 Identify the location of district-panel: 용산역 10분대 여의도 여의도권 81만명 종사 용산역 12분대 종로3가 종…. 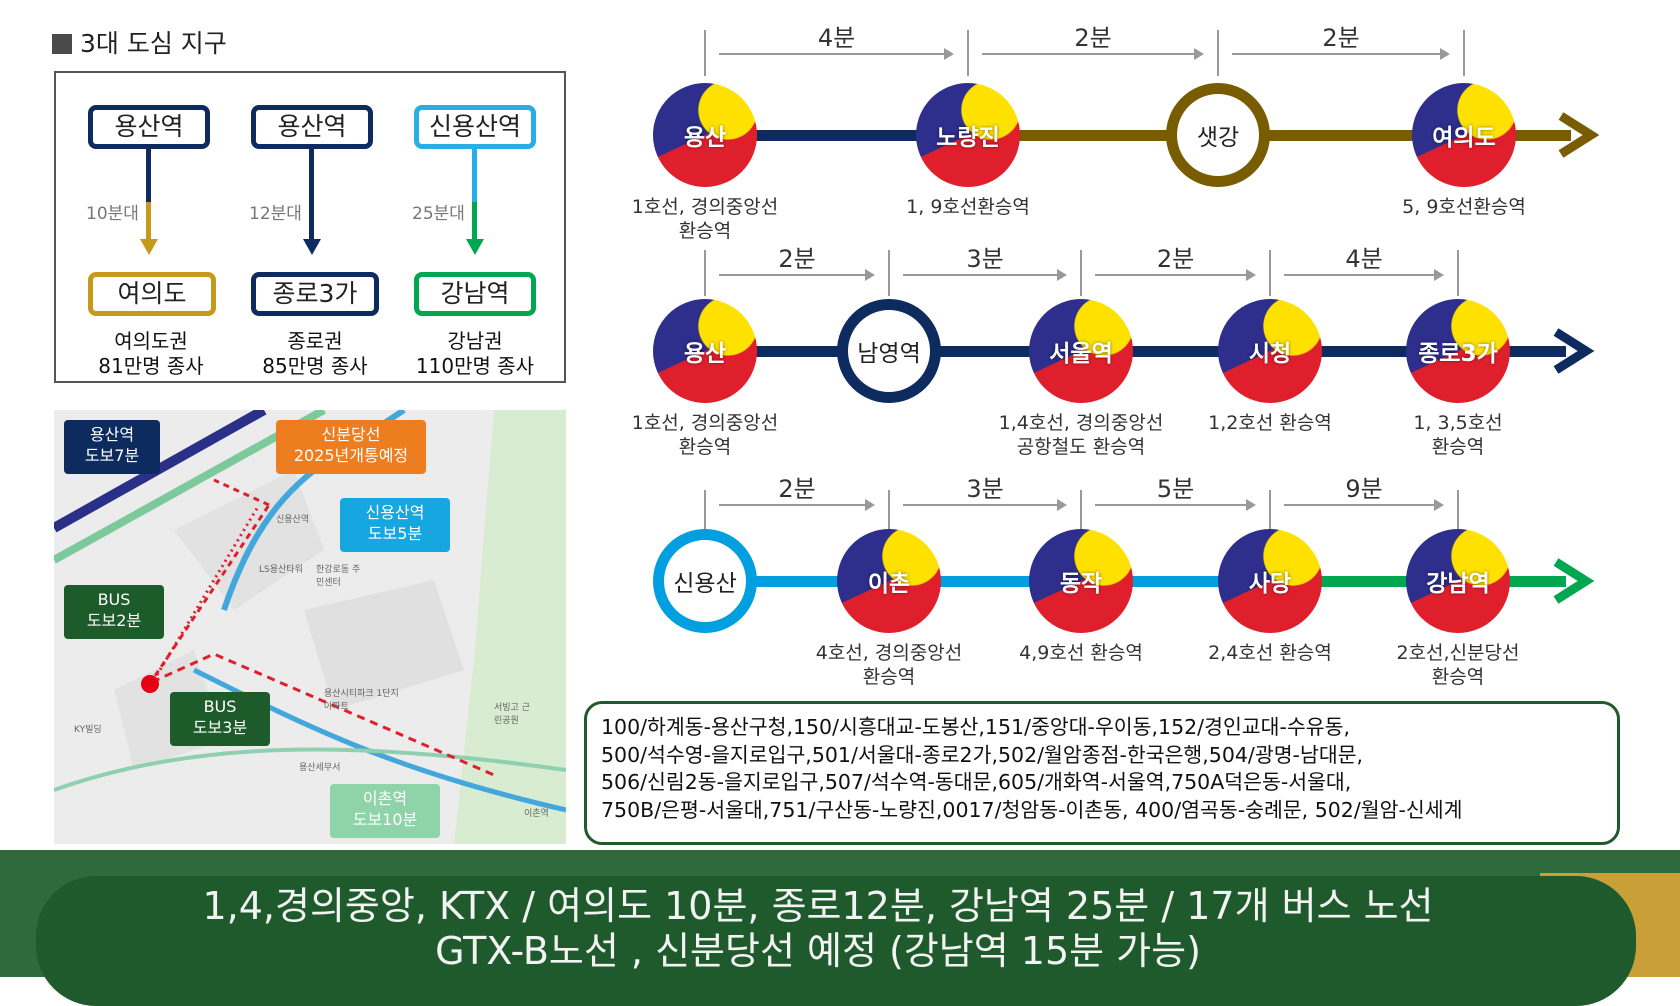
(310, 227).